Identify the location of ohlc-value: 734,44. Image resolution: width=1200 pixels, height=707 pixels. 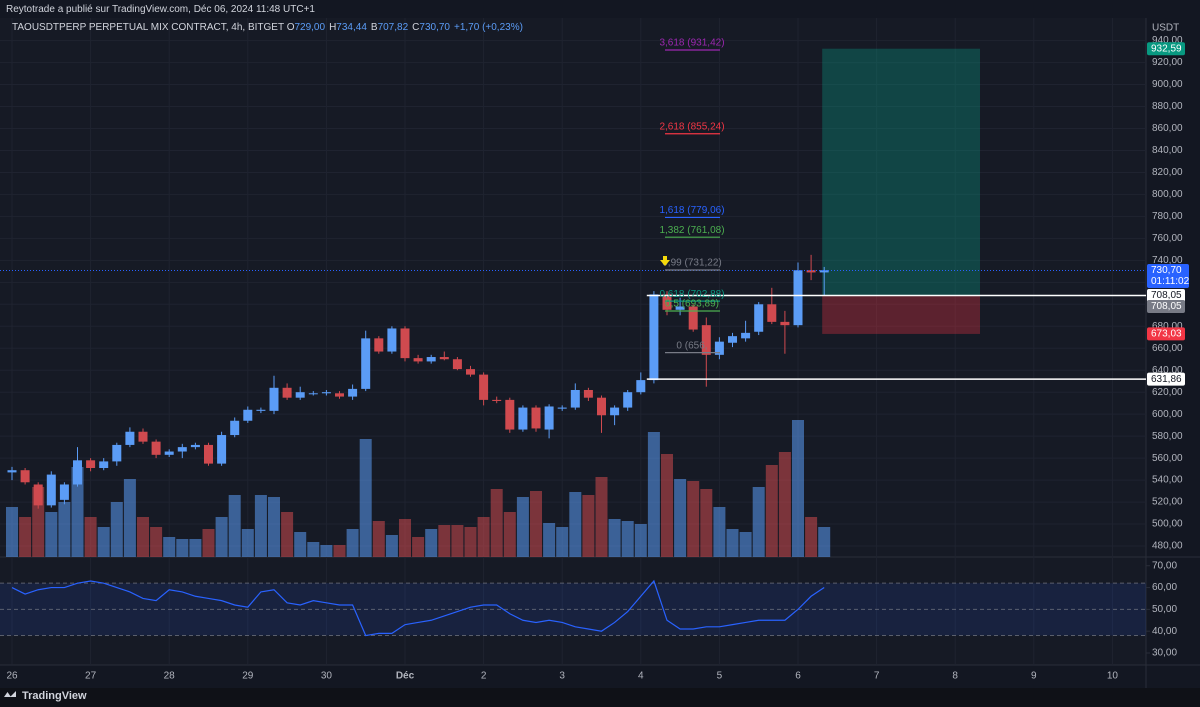
(351, 27).